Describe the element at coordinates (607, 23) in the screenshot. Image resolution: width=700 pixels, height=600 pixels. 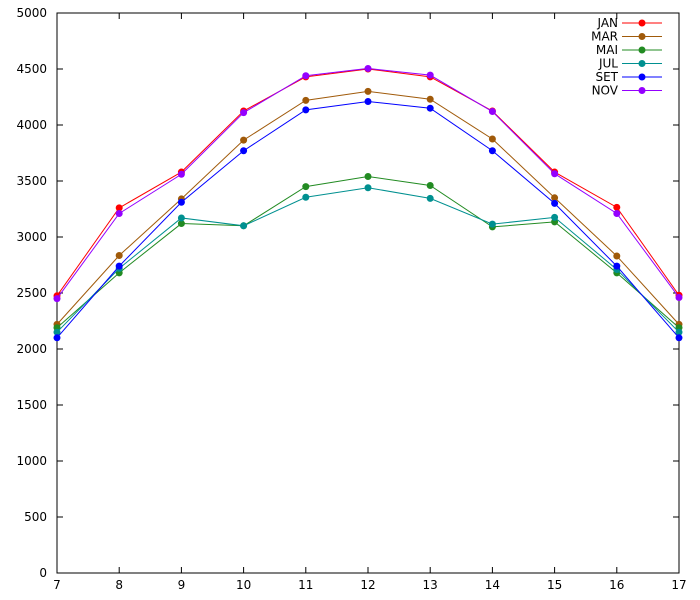
I see `legend-label: JAN` at that location.